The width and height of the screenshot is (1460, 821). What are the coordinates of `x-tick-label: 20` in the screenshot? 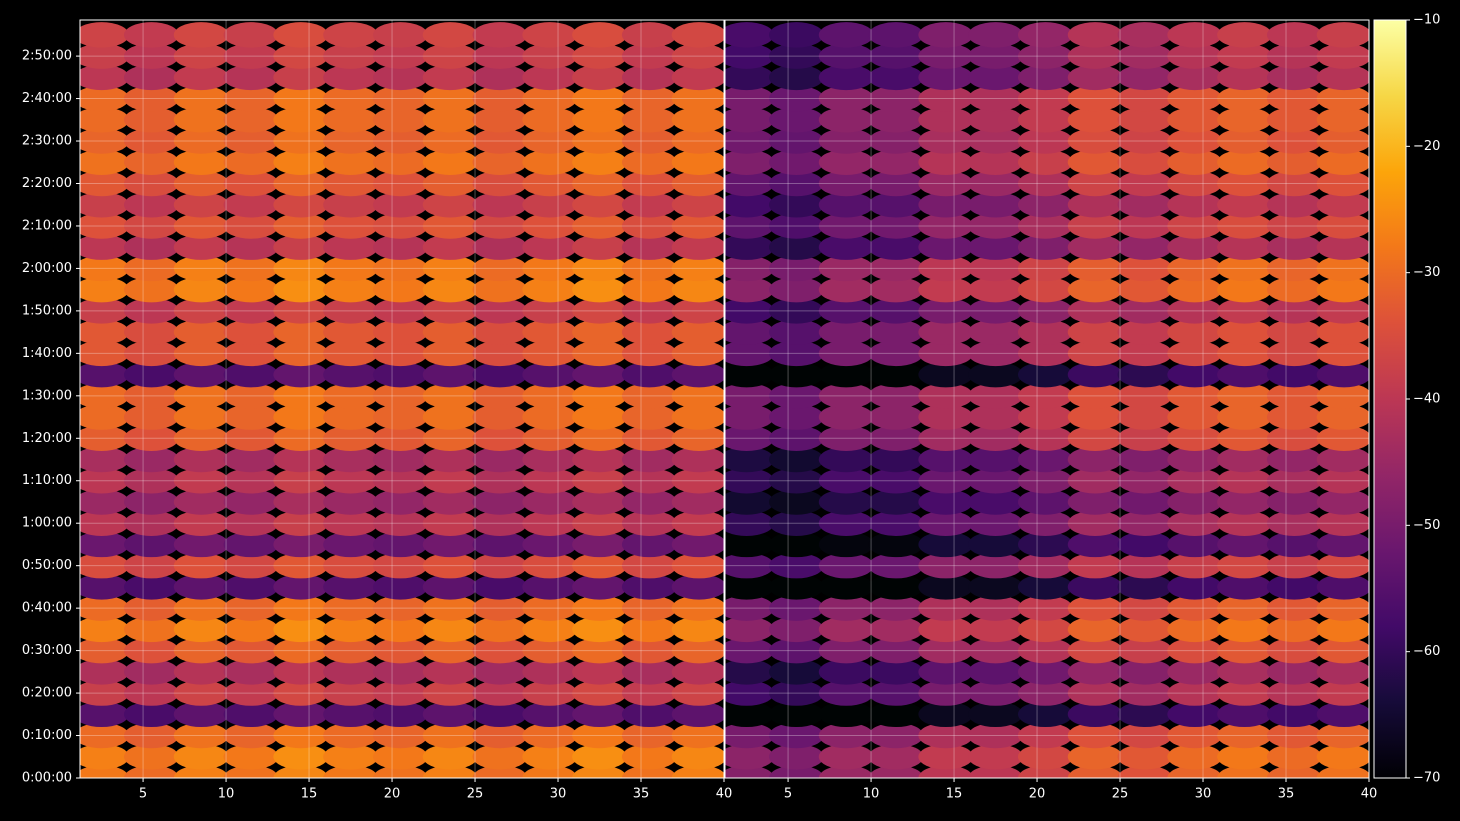 It's located at (1037, 794).